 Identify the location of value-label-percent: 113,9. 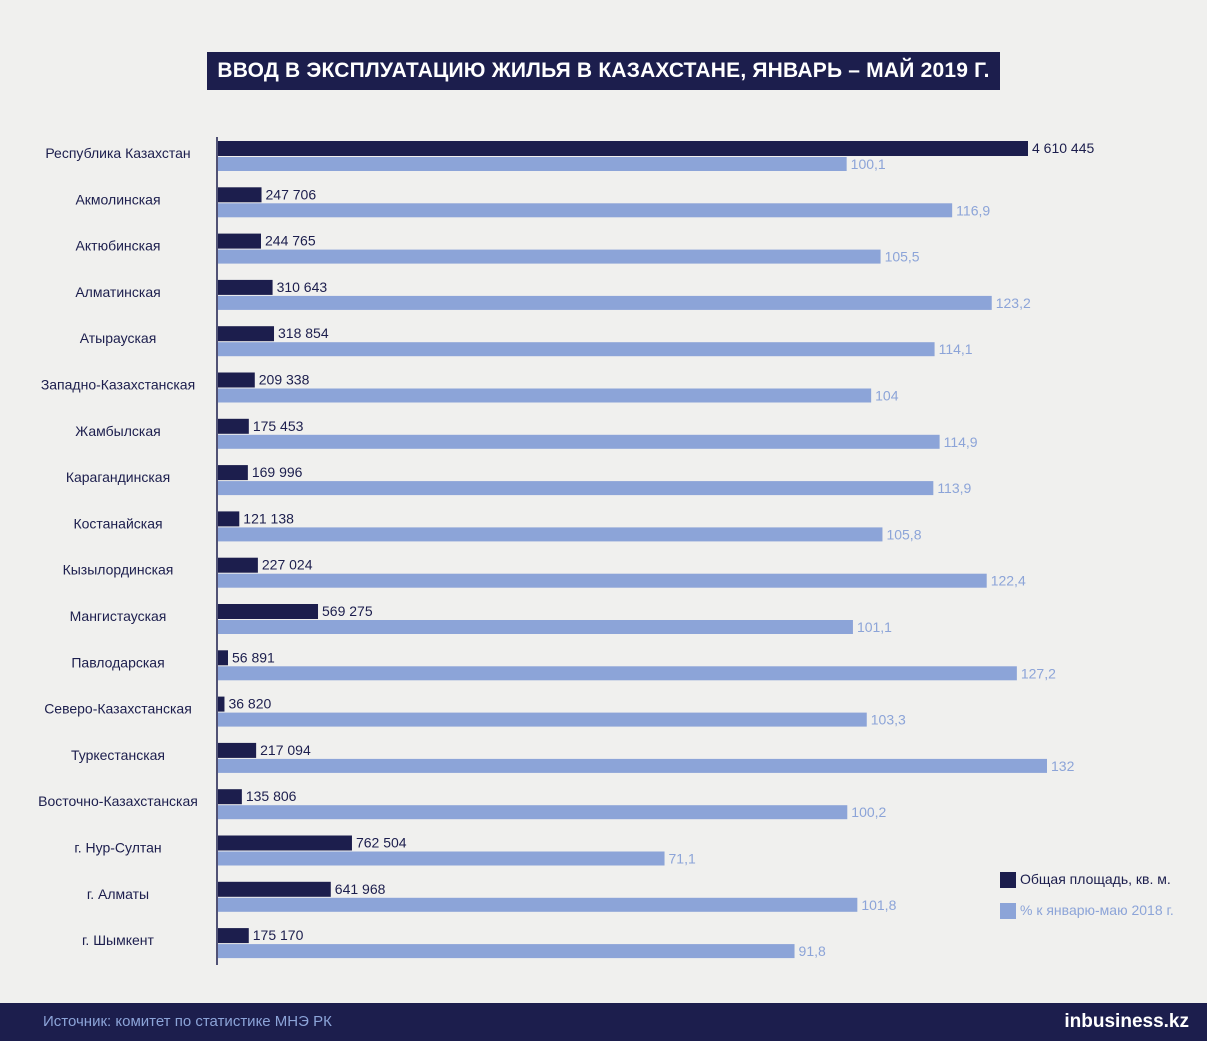
(954, 488).